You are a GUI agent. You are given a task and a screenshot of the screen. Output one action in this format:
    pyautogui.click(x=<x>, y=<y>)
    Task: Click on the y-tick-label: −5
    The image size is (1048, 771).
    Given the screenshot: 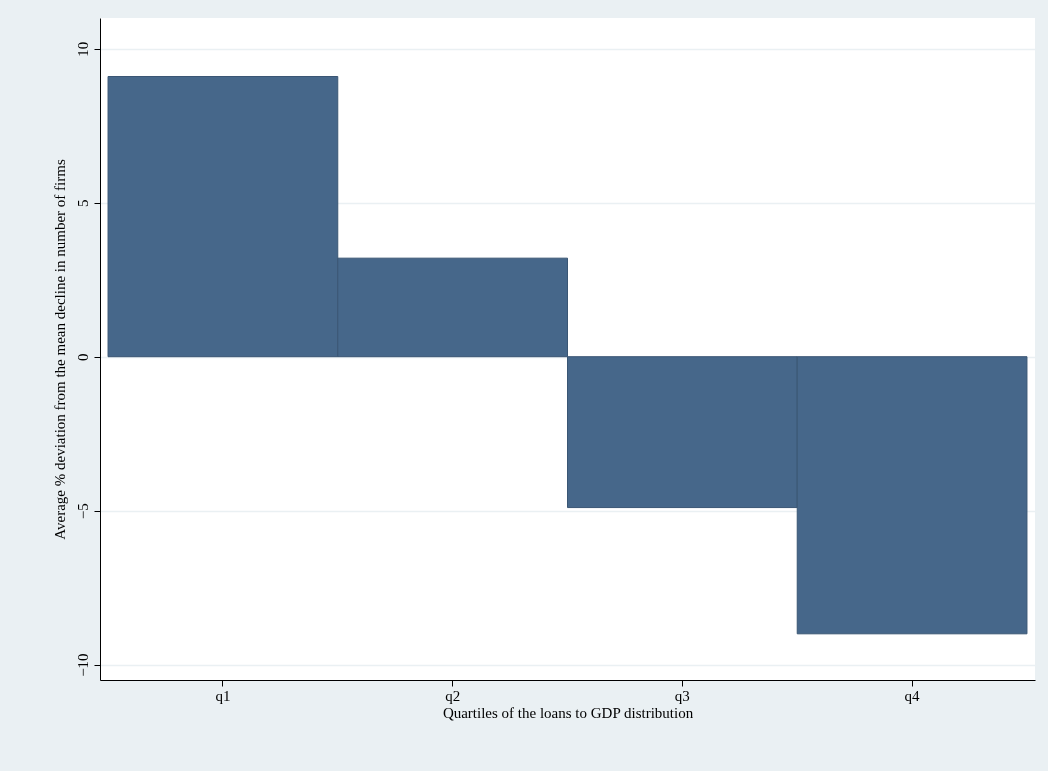 What is the action you would take?
    pyautogui.click(x=82, y=511)
    